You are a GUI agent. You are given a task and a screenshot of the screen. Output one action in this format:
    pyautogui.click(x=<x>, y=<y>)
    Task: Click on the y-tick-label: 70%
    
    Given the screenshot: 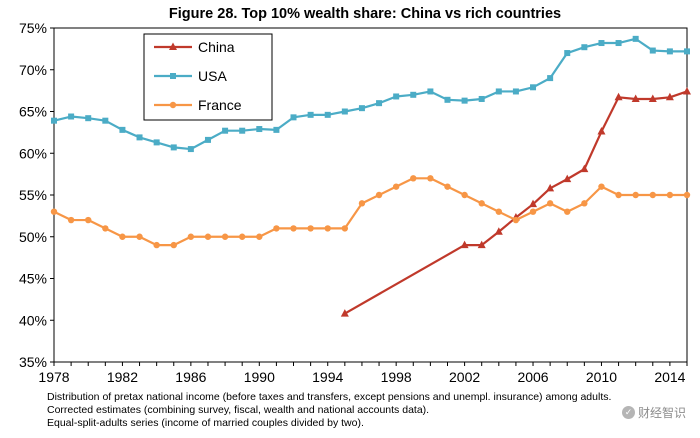 What is the action you would take?
    pyautogui.click(x=33, y=70)
    